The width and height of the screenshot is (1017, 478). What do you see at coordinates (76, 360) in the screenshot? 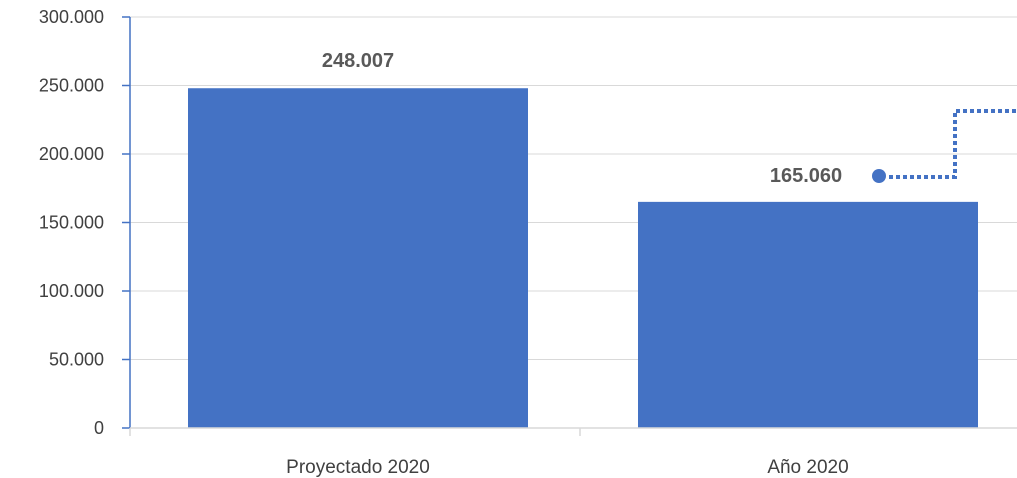
I see `y-tick-label: 50.000` at bounding box center [76, 360].